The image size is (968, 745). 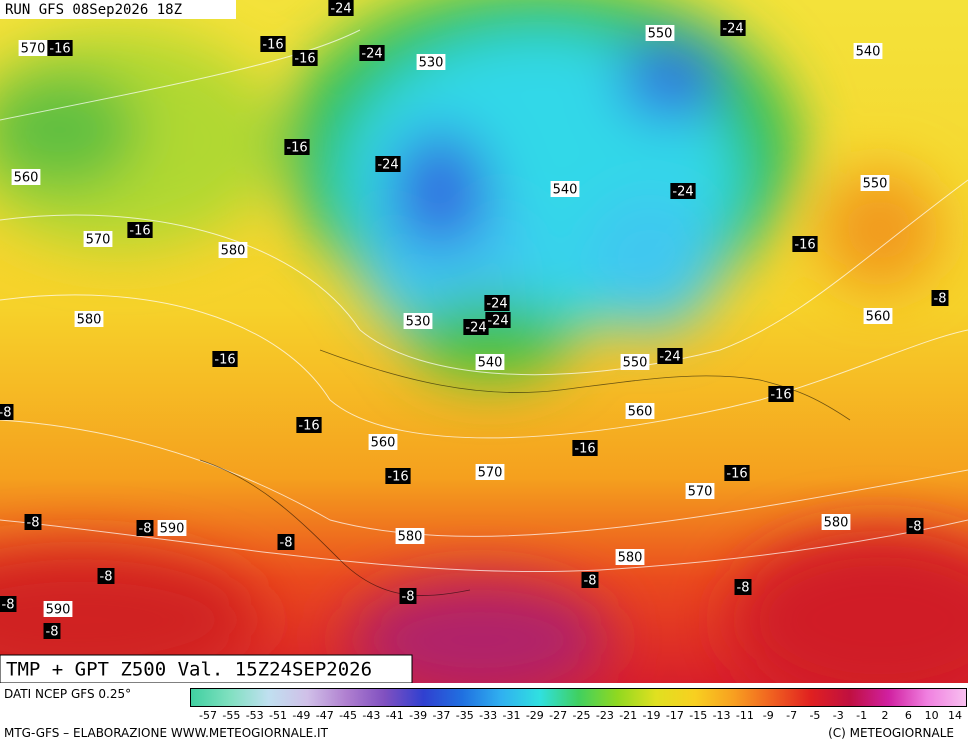 I want to click on colorbar-label: 10, so click(x=932, y=715).